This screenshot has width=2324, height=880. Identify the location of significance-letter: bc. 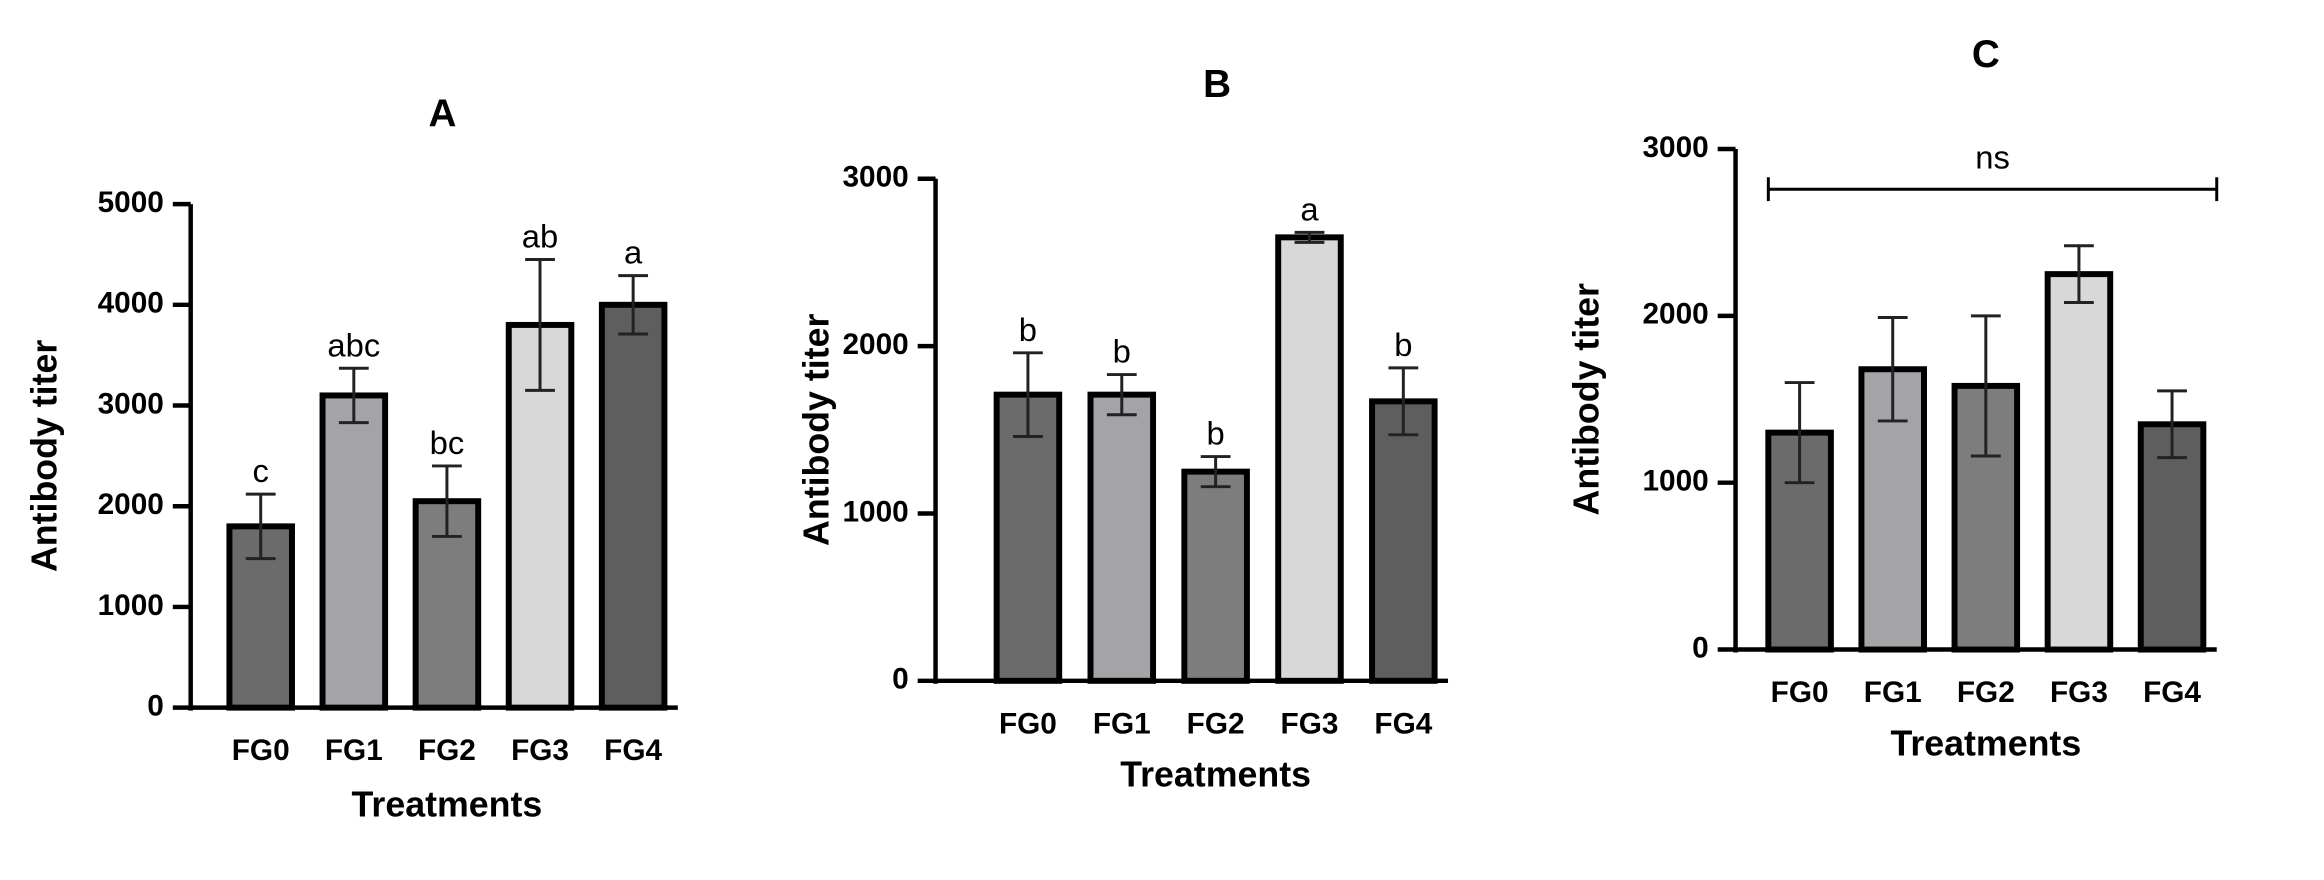
(447, 442).